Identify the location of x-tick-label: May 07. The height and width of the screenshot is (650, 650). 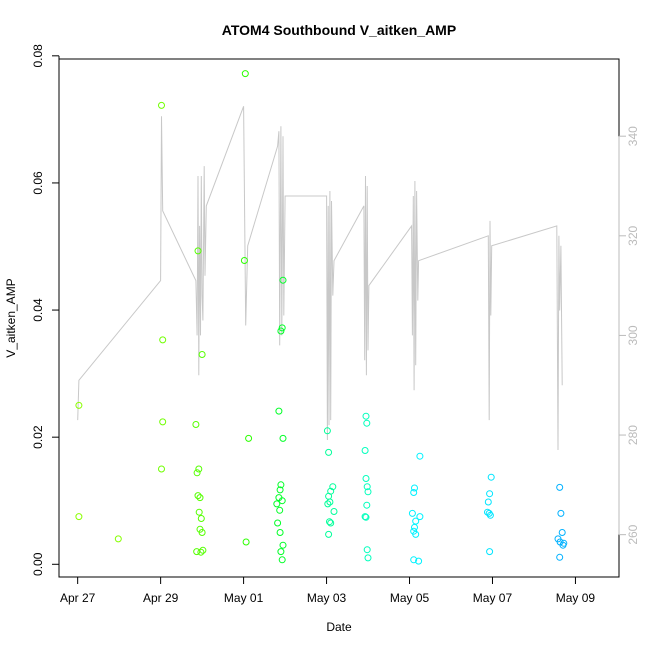
(493, 598).